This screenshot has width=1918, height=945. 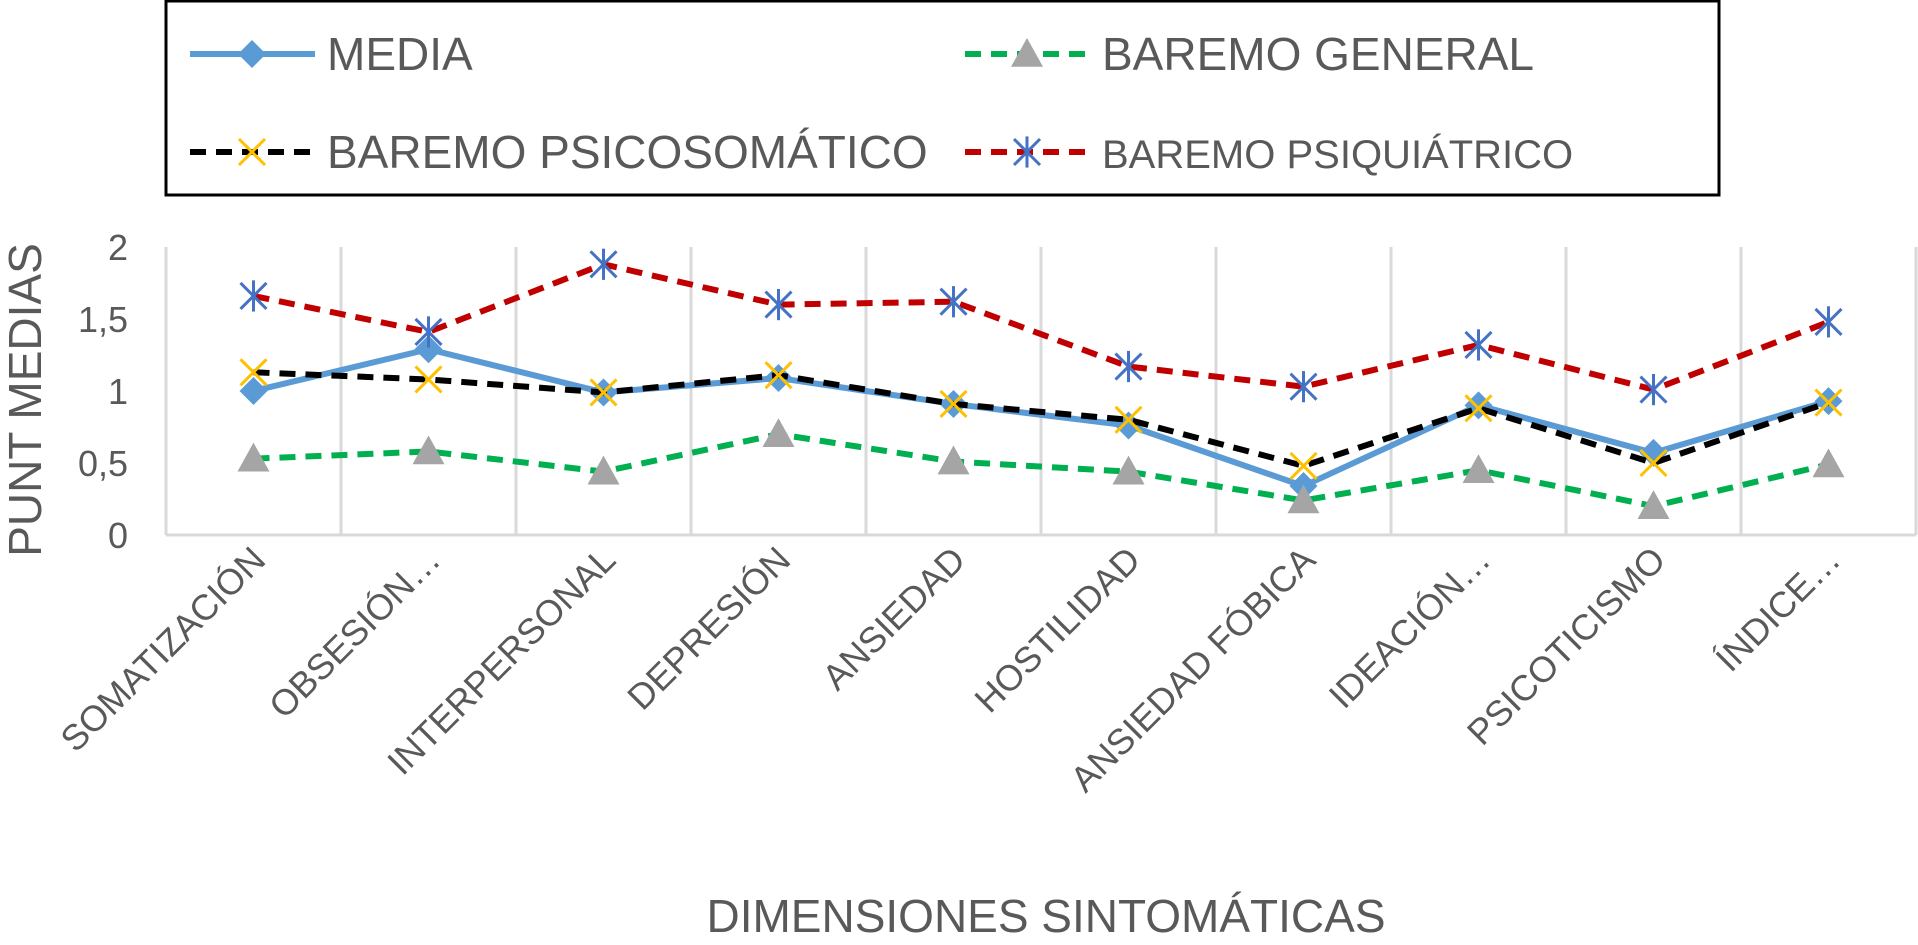 I want to click on legend-entry: BAREMO PSIQUIÁTRICO, so click(x=1269, y=154).